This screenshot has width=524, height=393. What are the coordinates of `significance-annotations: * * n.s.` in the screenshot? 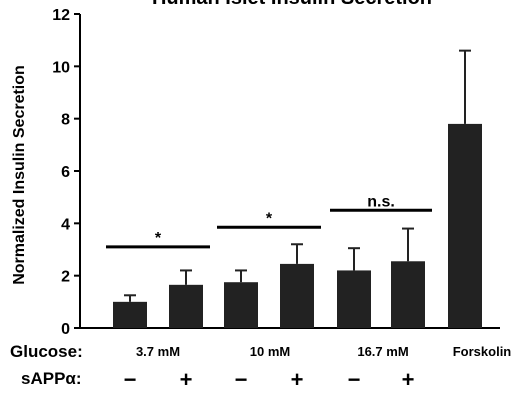 It's located at (269, 221).